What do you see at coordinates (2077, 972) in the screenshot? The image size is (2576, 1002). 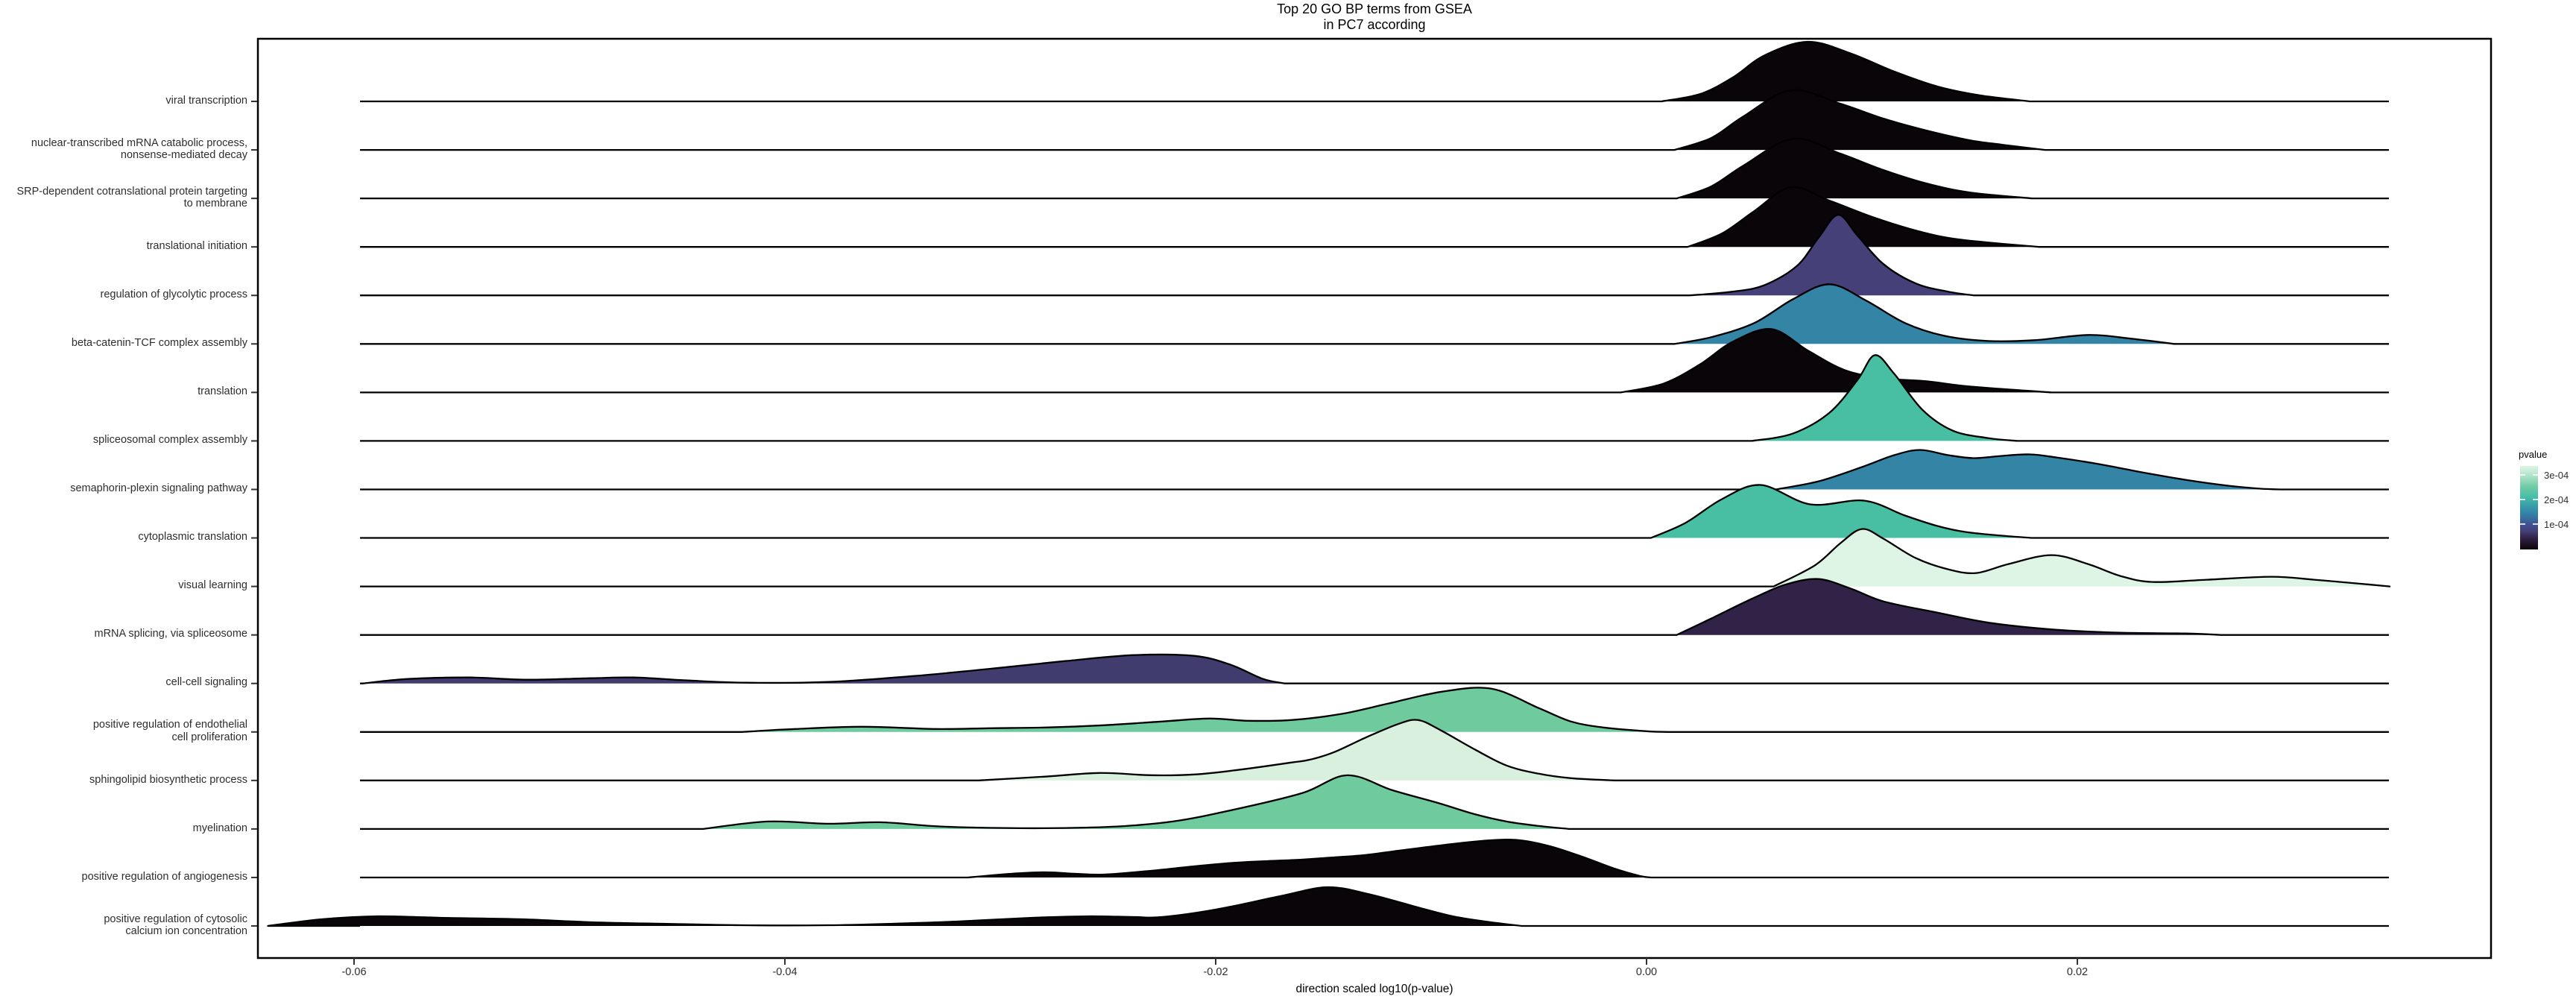 I see `x-tick-label: 0.02` at bounding box center [2077, 972].